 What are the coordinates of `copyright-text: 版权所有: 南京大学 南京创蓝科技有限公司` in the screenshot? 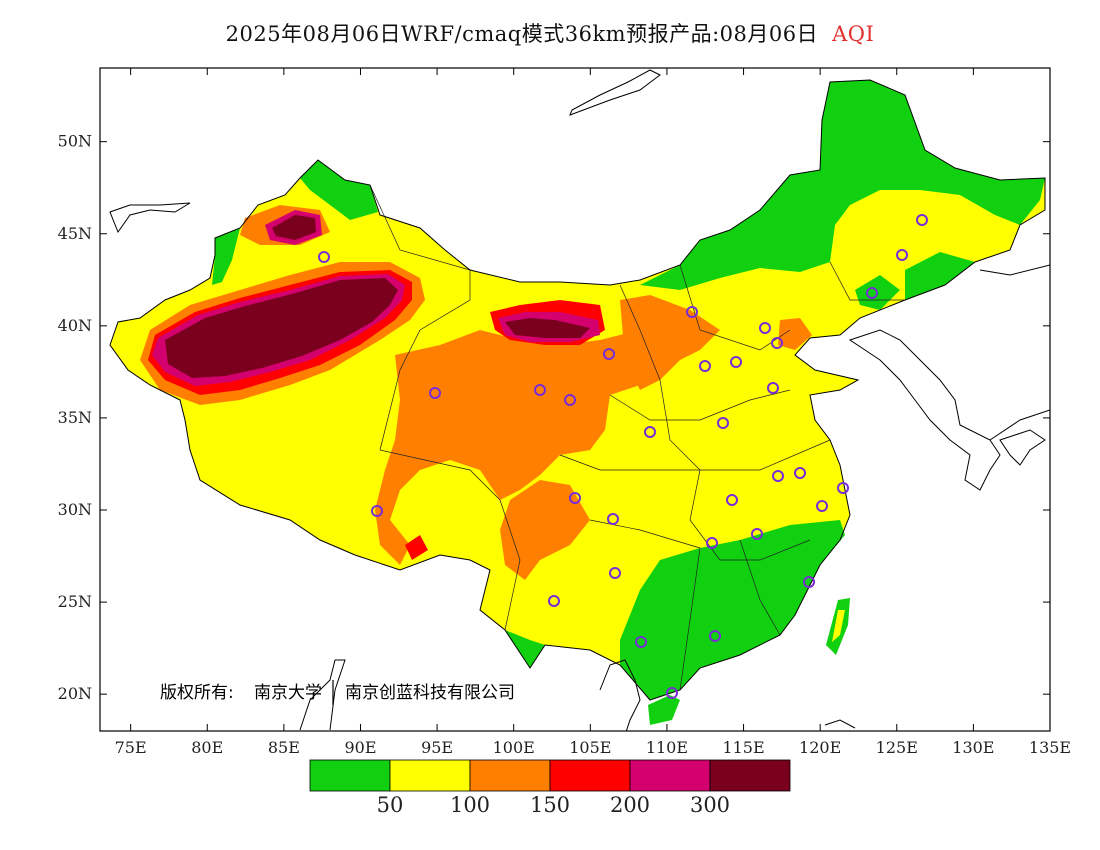 It's located at (337, 692).